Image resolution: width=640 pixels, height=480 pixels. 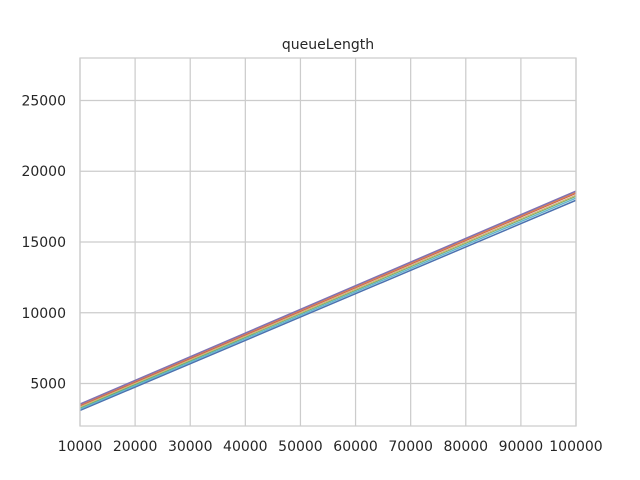 I want to click on x-tick-label: 60000, so click(x=355, y=447).